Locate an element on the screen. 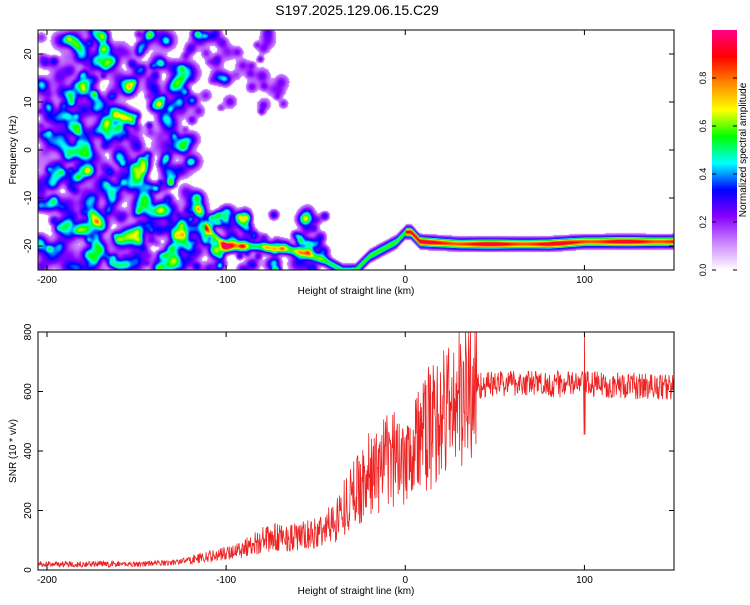 The image size is (750, 605). y-tick-label: 10 is located at coordinates (28, 102).